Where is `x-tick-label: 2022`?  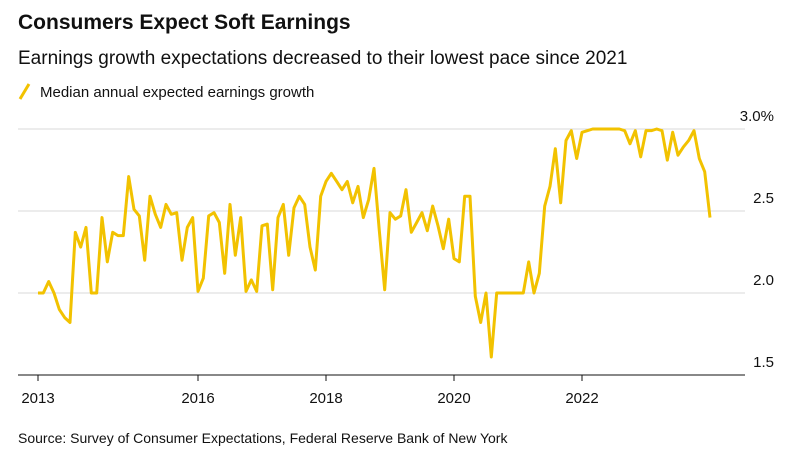 x-tick-label: 2022 is located at coordinates (581, 398).